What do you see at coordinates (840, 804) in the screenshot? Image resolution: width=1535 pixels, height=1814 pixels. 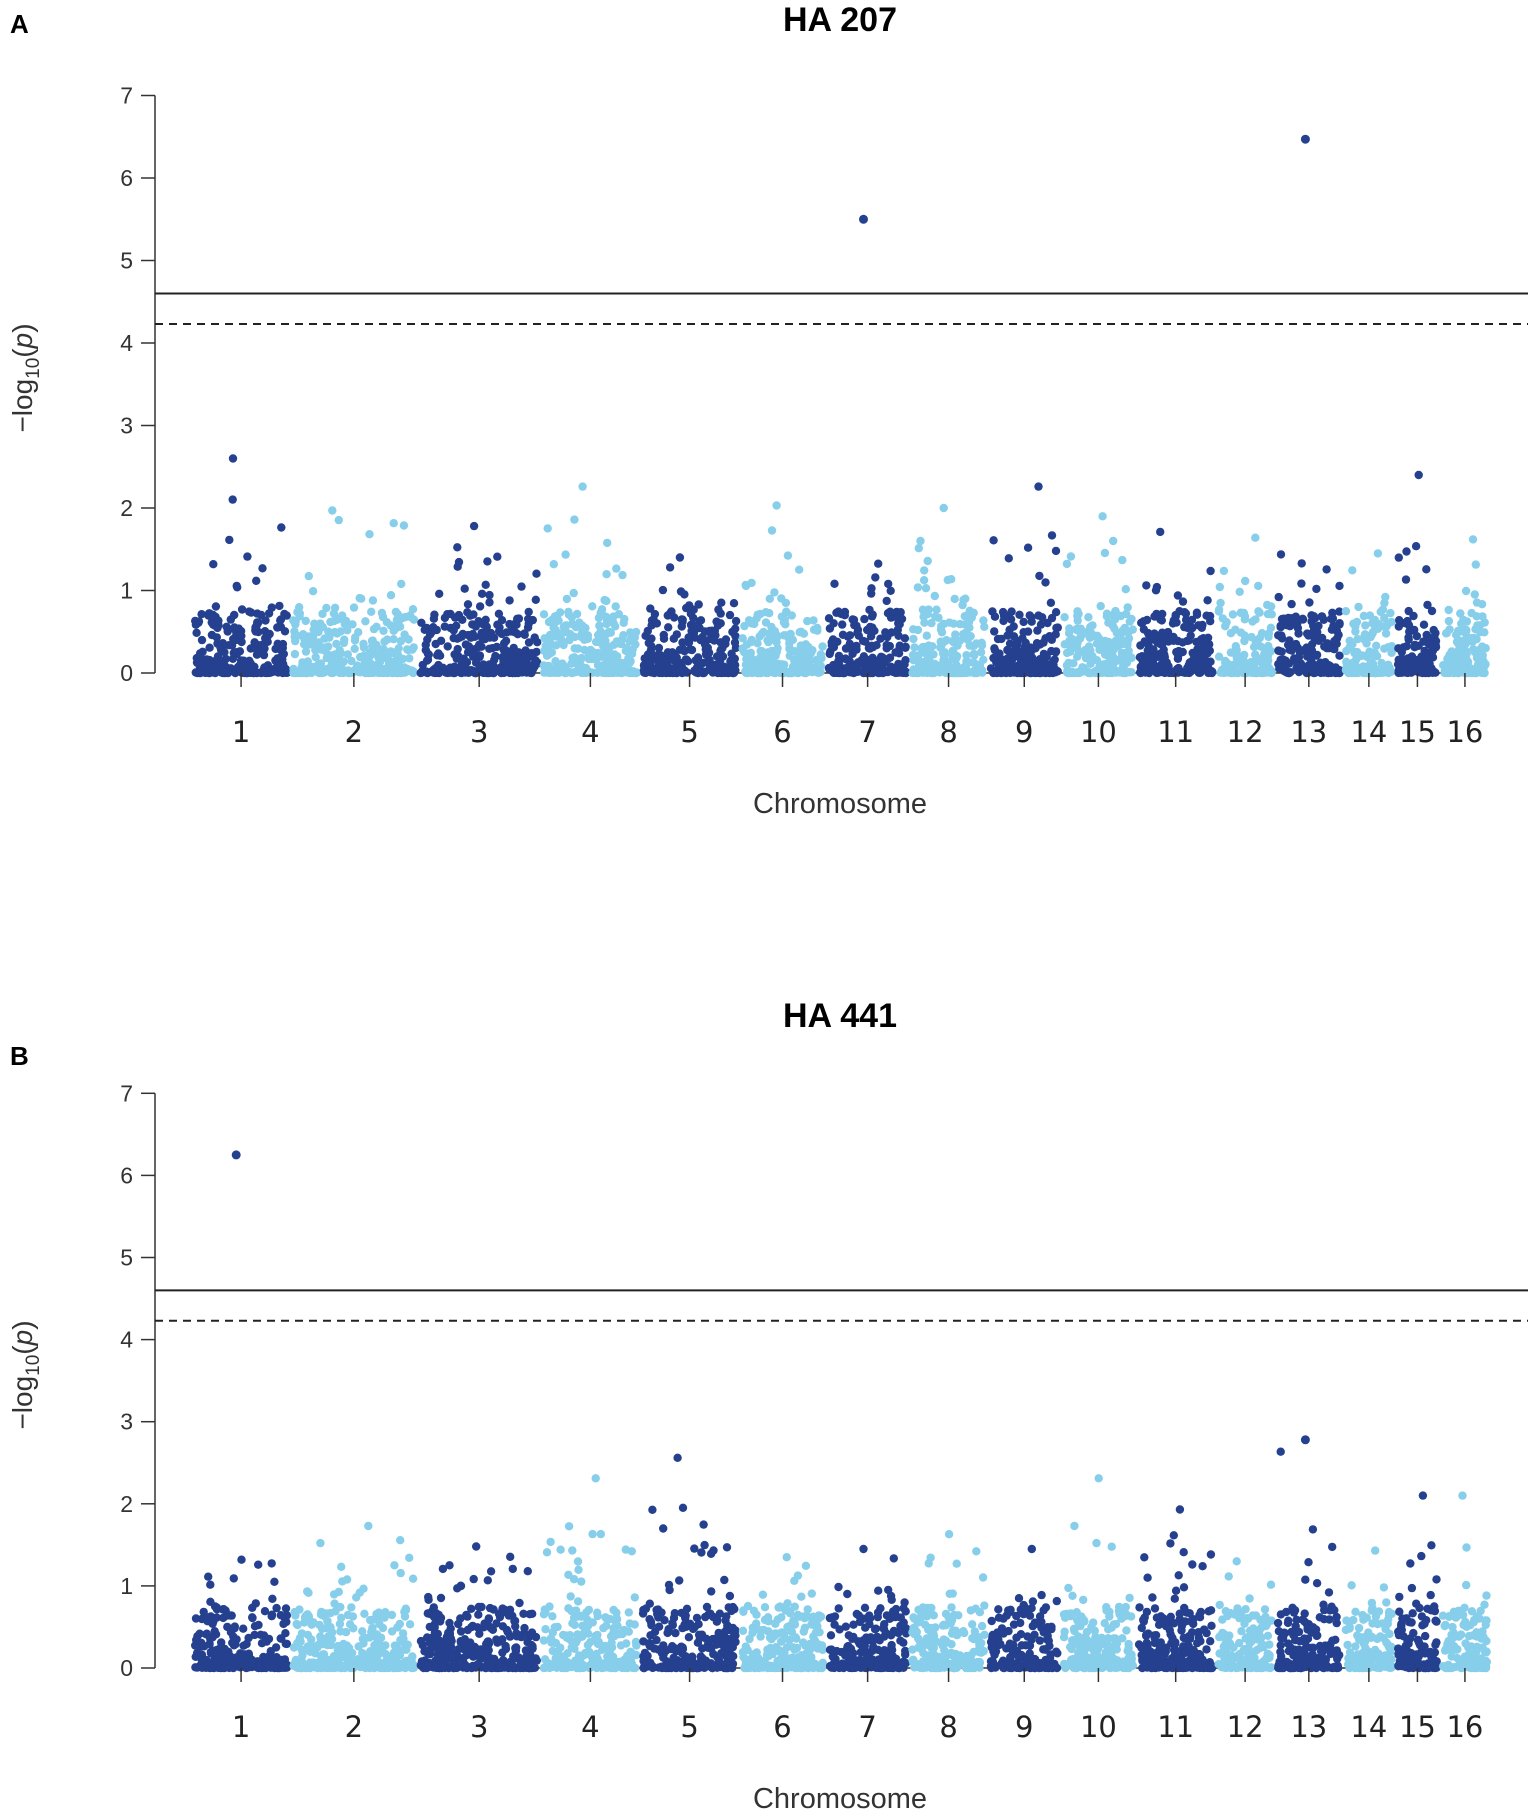 I see `x-axis-label: Chromosome` at bounding box center [840, 804].